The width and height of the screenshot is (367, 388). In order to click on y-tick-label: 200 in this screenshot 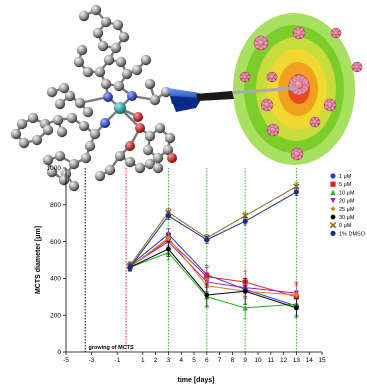, I will do `click(55, 315)`.